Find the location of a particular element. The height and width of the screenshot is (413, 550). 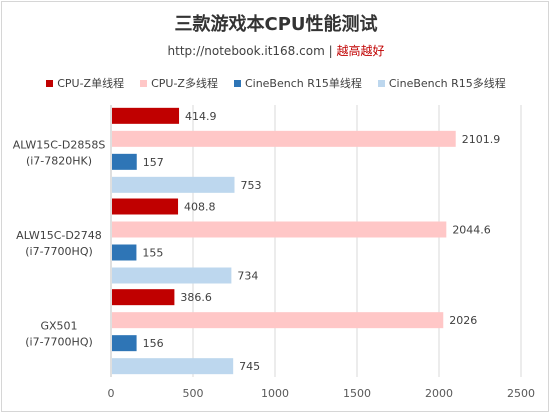

x-tick-label: 2000 is located at coordinates (439, 393).